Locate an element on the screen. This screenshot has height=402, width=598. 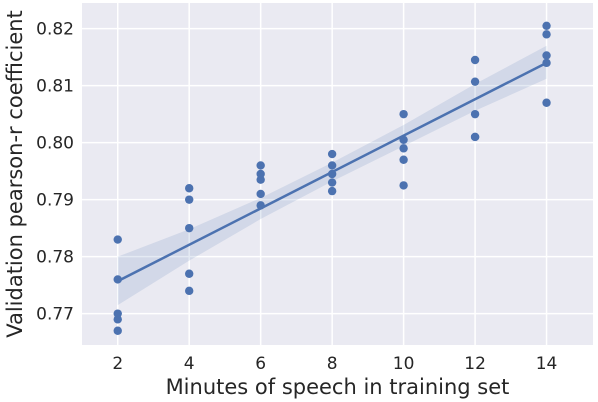
y-tick-label: 0.77 is located at coordinates (55, 315).